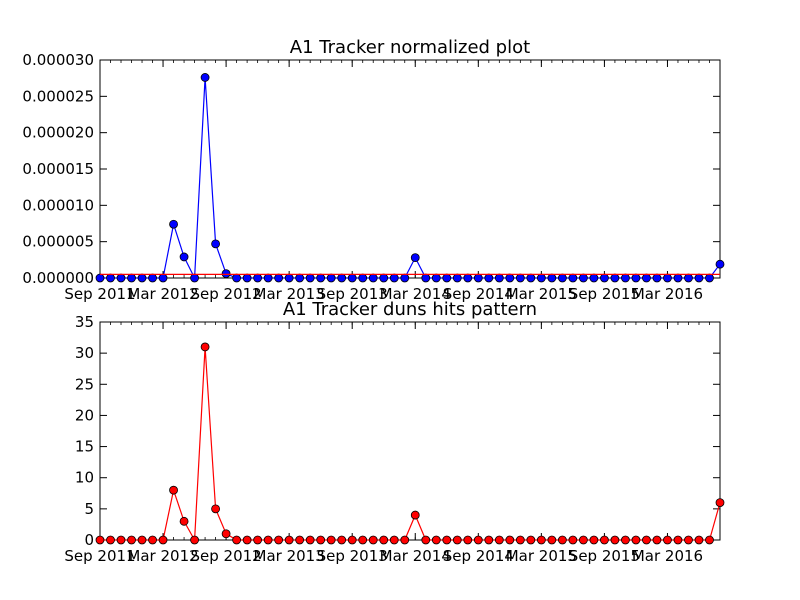  What do you see at coordinates (89, 509) in the screenshot?
I see `y-tick-label: 5` at bounding box center [89, 509].